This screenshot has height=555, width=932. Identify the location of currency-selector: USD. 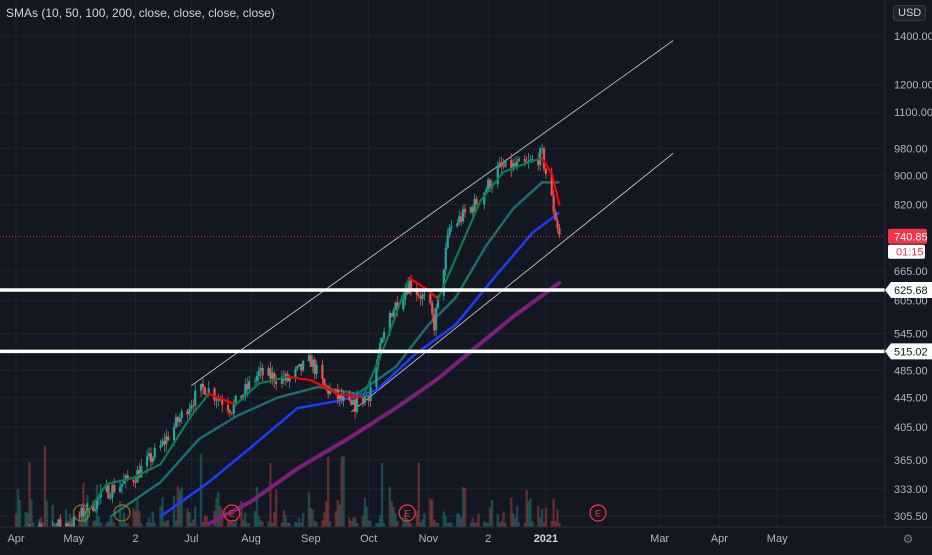
(910, 13).